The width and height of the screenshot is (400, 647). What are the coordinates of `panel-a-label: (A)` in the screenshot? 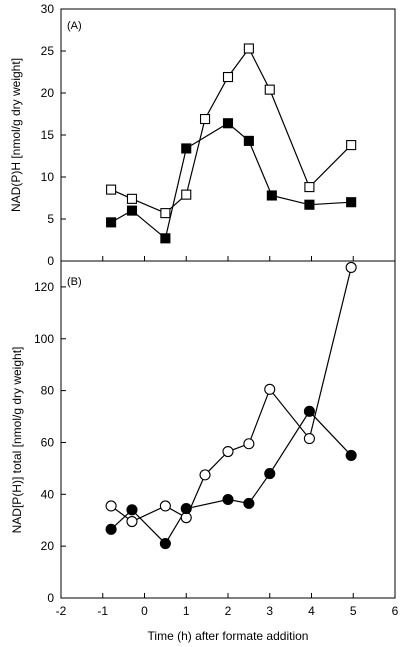 It's located at (74, 26).